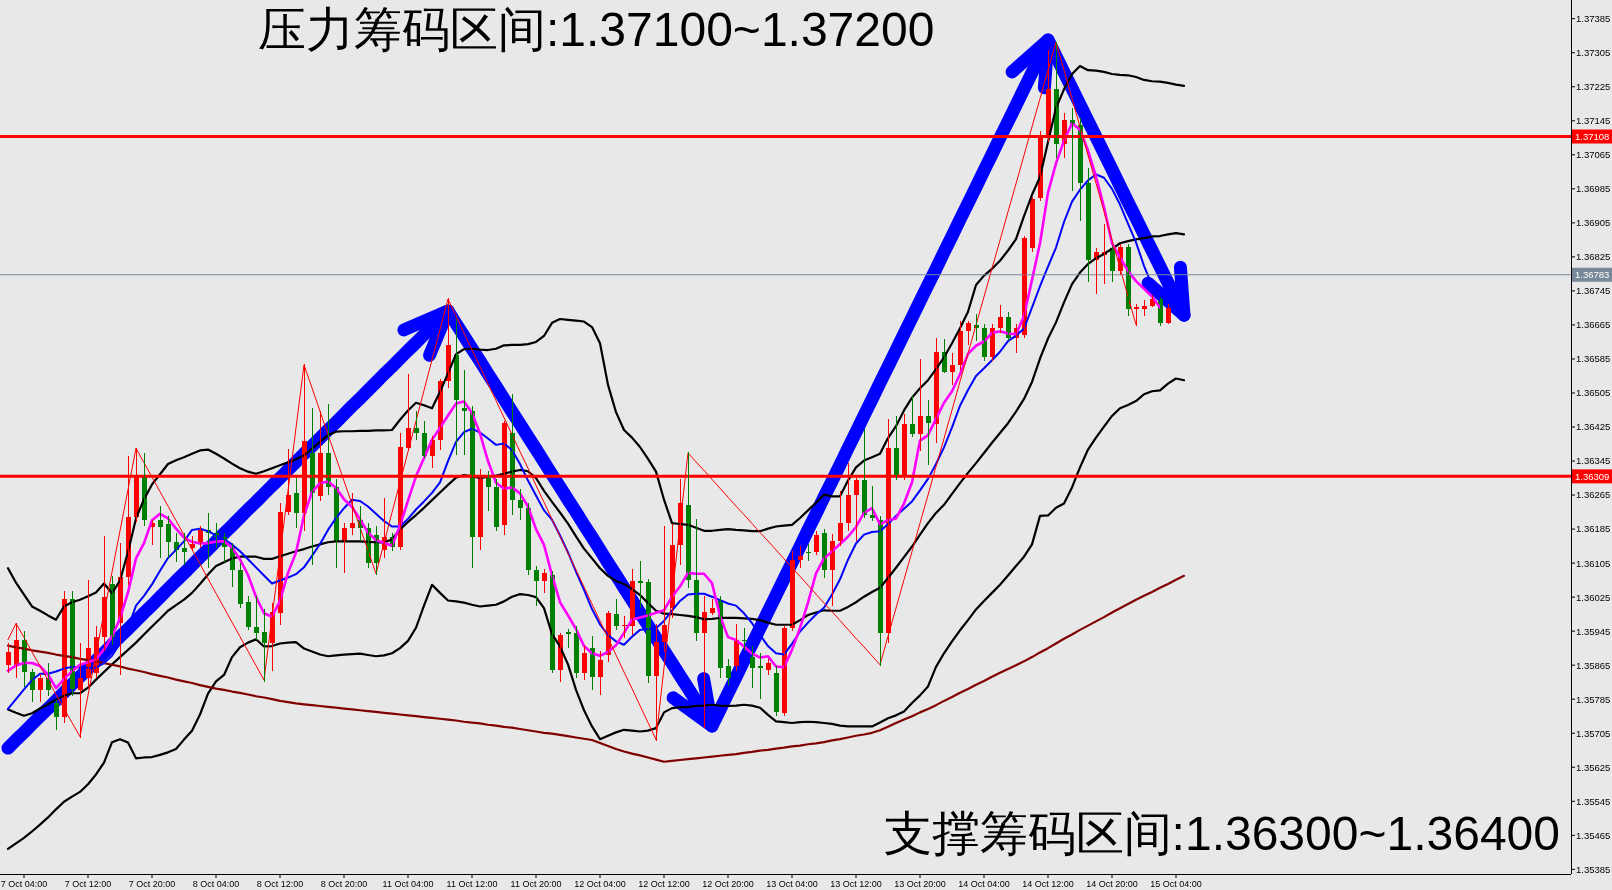 The height and width of the screenshot is (890, 1612). Describe the element at coordinates (728, 884) in the screenshot. I see `x-tick-label: 12 Oct 20:00` at that location.